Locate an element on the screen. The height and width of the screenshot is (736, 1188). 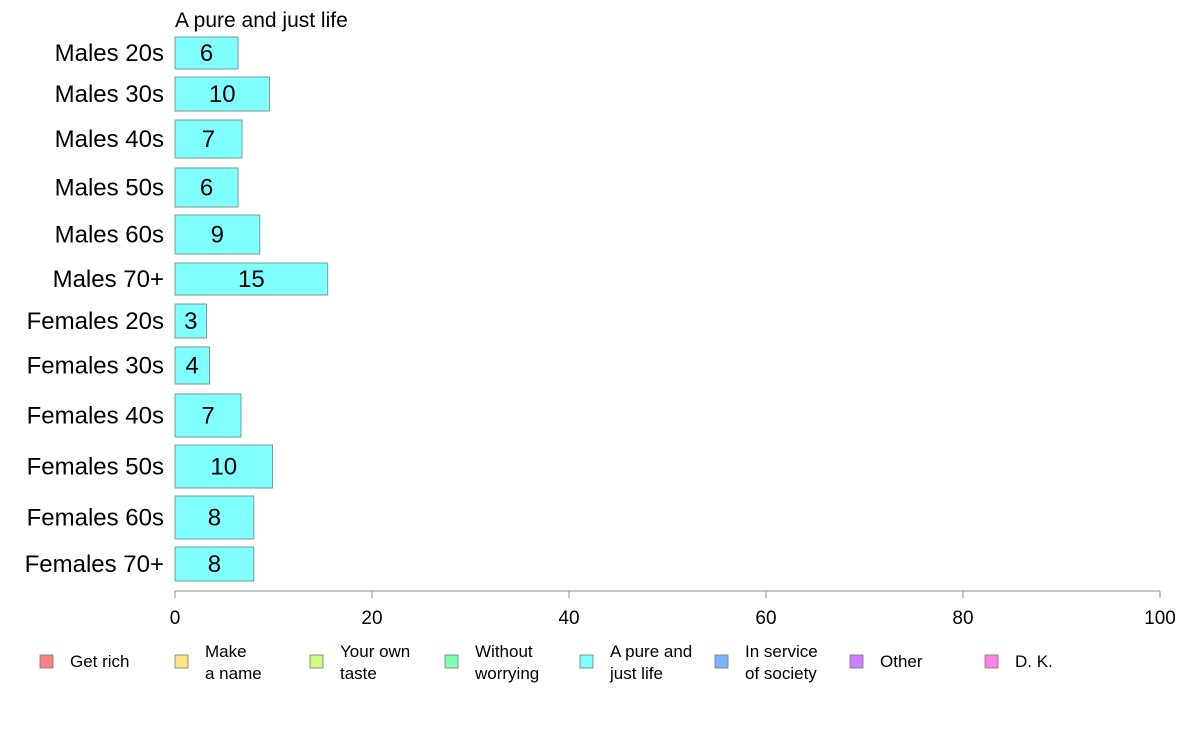
bar-value-label: 3 is located at coordinates (190, 321).